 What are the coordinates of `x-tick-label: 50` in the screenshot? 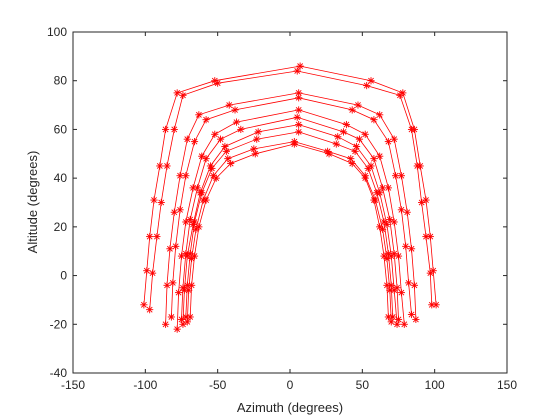 It's located at (363, 385).